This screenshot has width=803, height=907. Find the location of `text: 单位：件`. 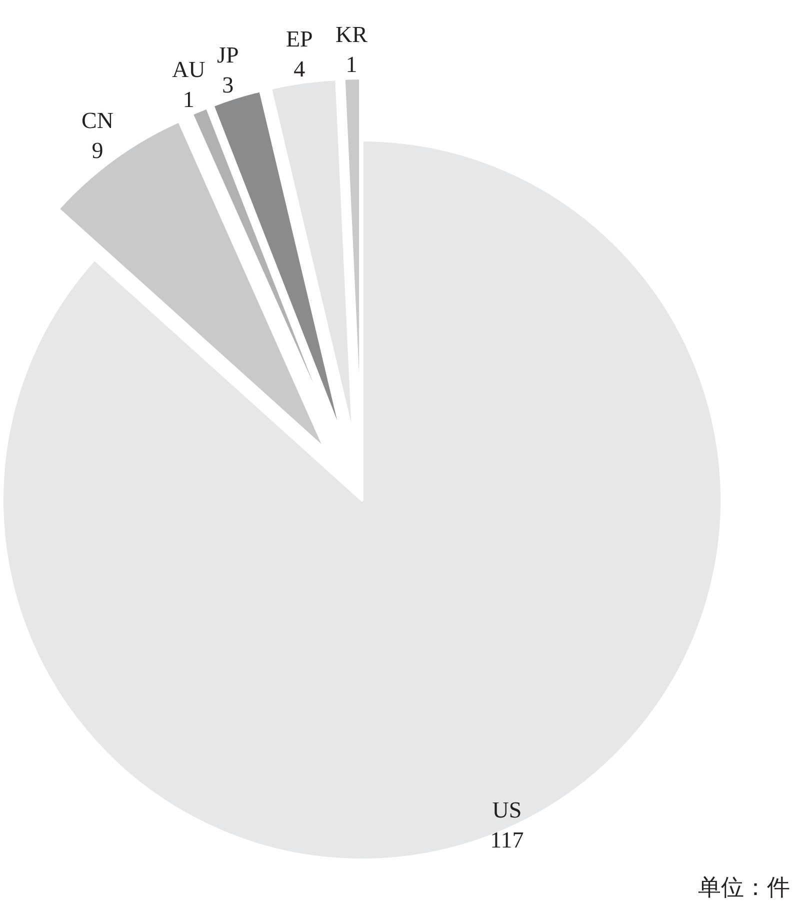

text: 单位：件 is located at coordinates (744, 887).